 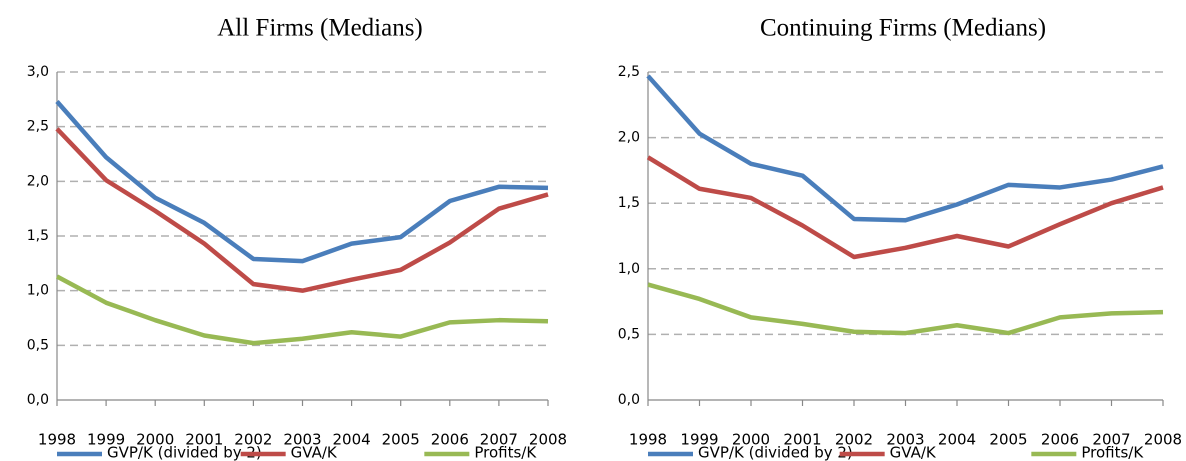 I want to click on chart-title: Continuing Firms (Medians), so click(x=903, y=28).